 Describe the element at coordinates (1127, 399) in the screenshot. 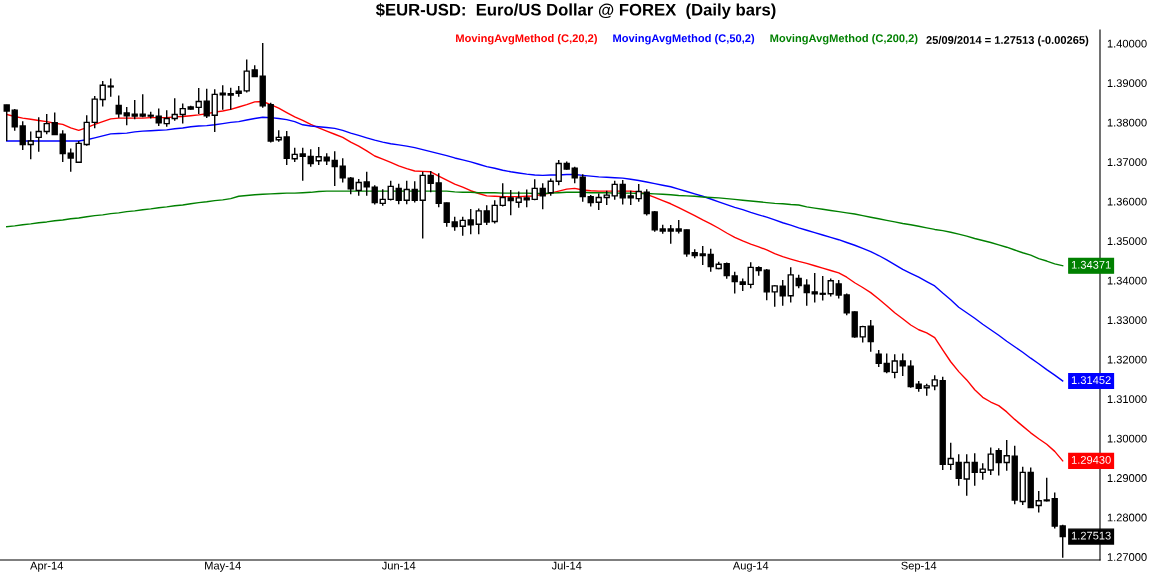

I see `y-tick-label: 1.31000` at that location.